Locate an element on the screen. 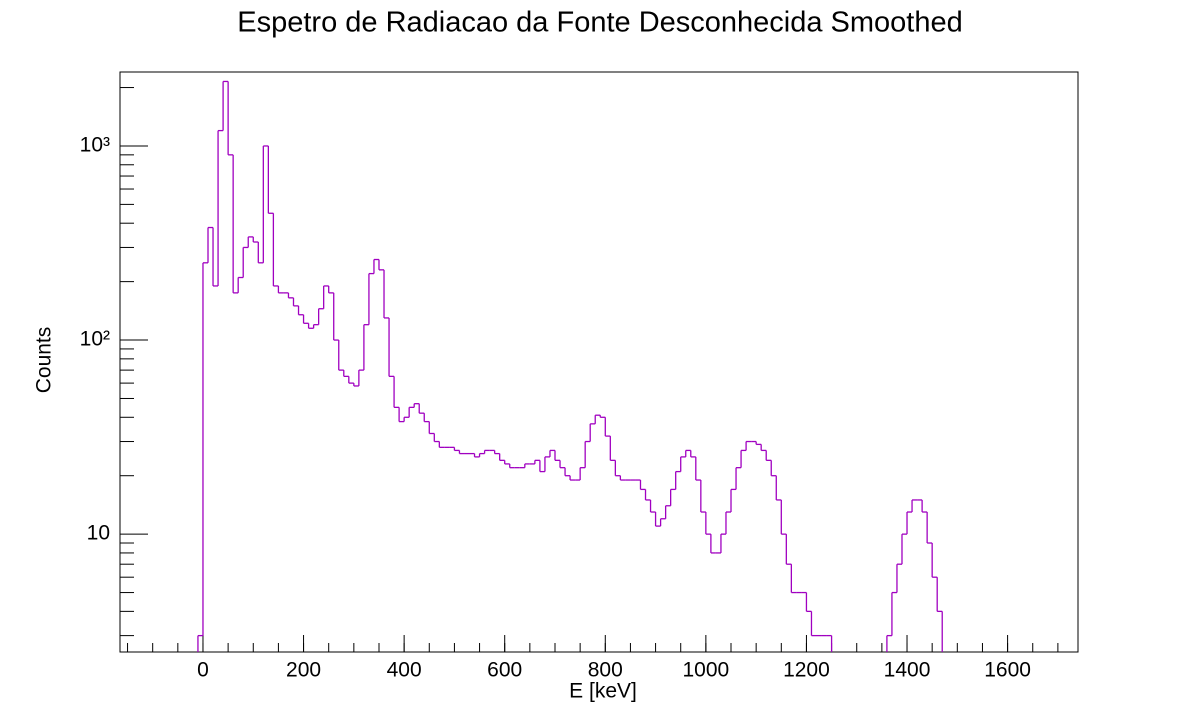 The image size is (1198, 725). y-tick-label: 10² is located at coordinates (95, 339).